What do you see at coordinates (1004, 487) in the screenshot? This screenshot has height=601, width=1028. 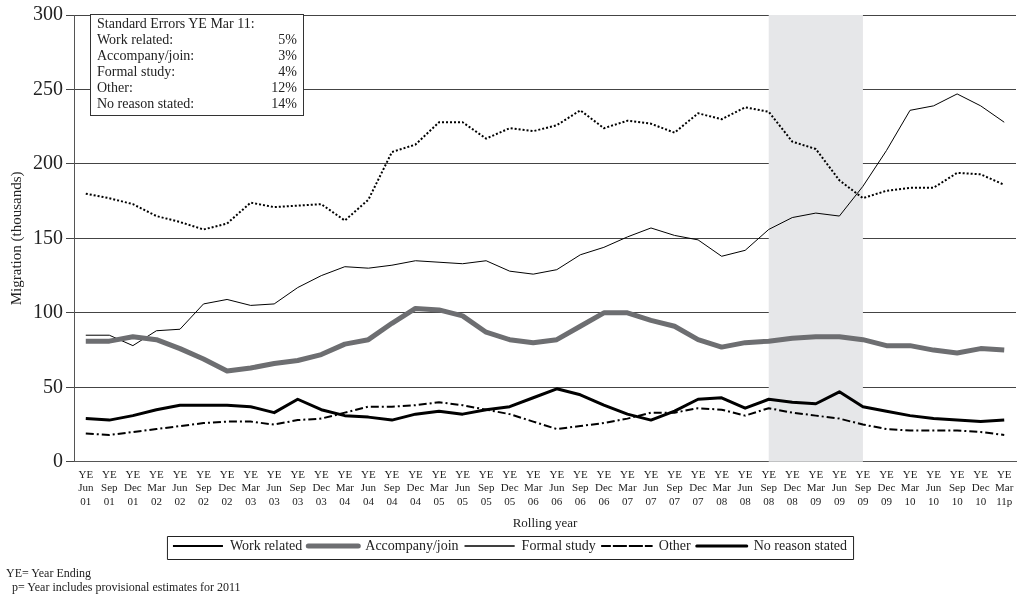 I see `x-tick-label: YE Mar 11p` at bounding box center [1004, 487].